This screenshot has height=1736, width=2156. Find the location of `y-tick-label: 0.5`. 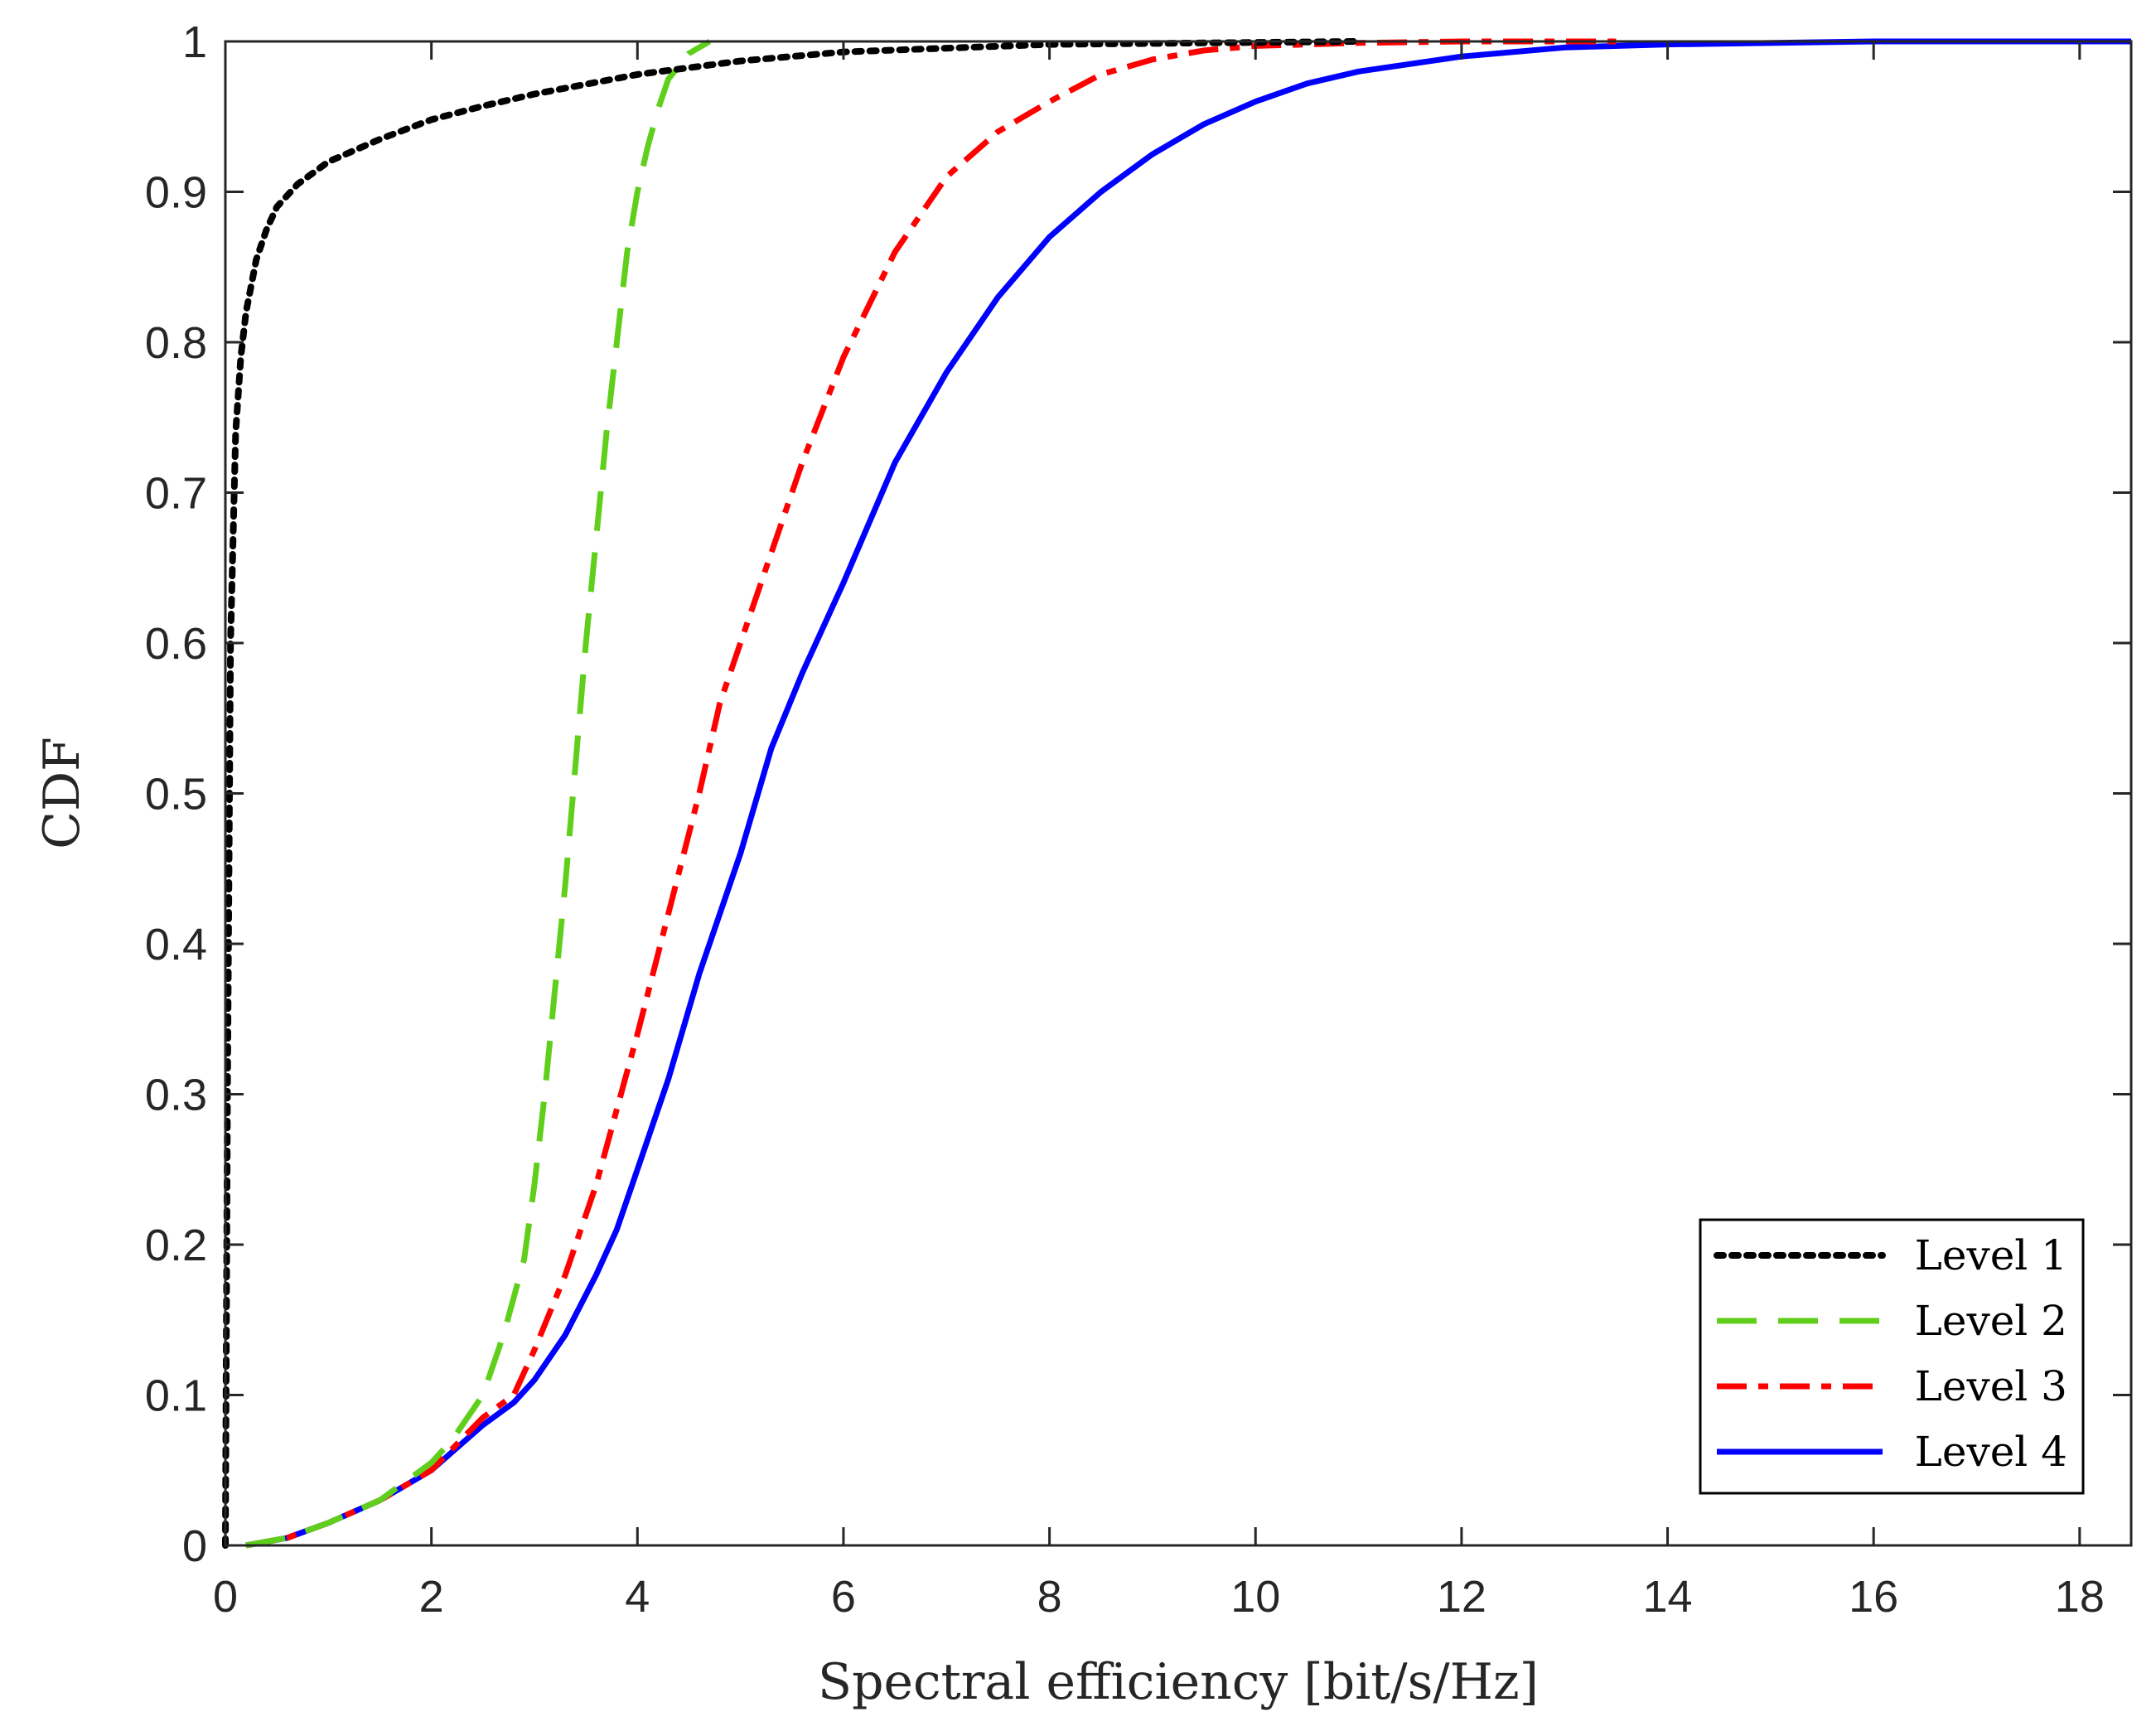

y-tick-label: 0.5 is located at coordinates (176, 795).